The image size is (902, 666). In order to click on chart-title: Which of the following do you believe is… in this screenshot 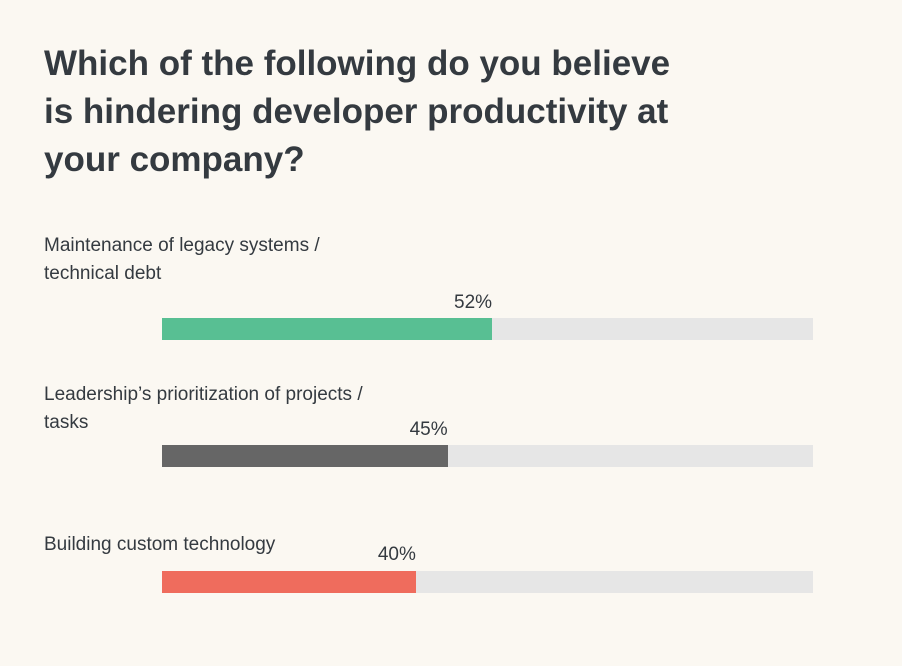, I will do `click(357, 111)`.